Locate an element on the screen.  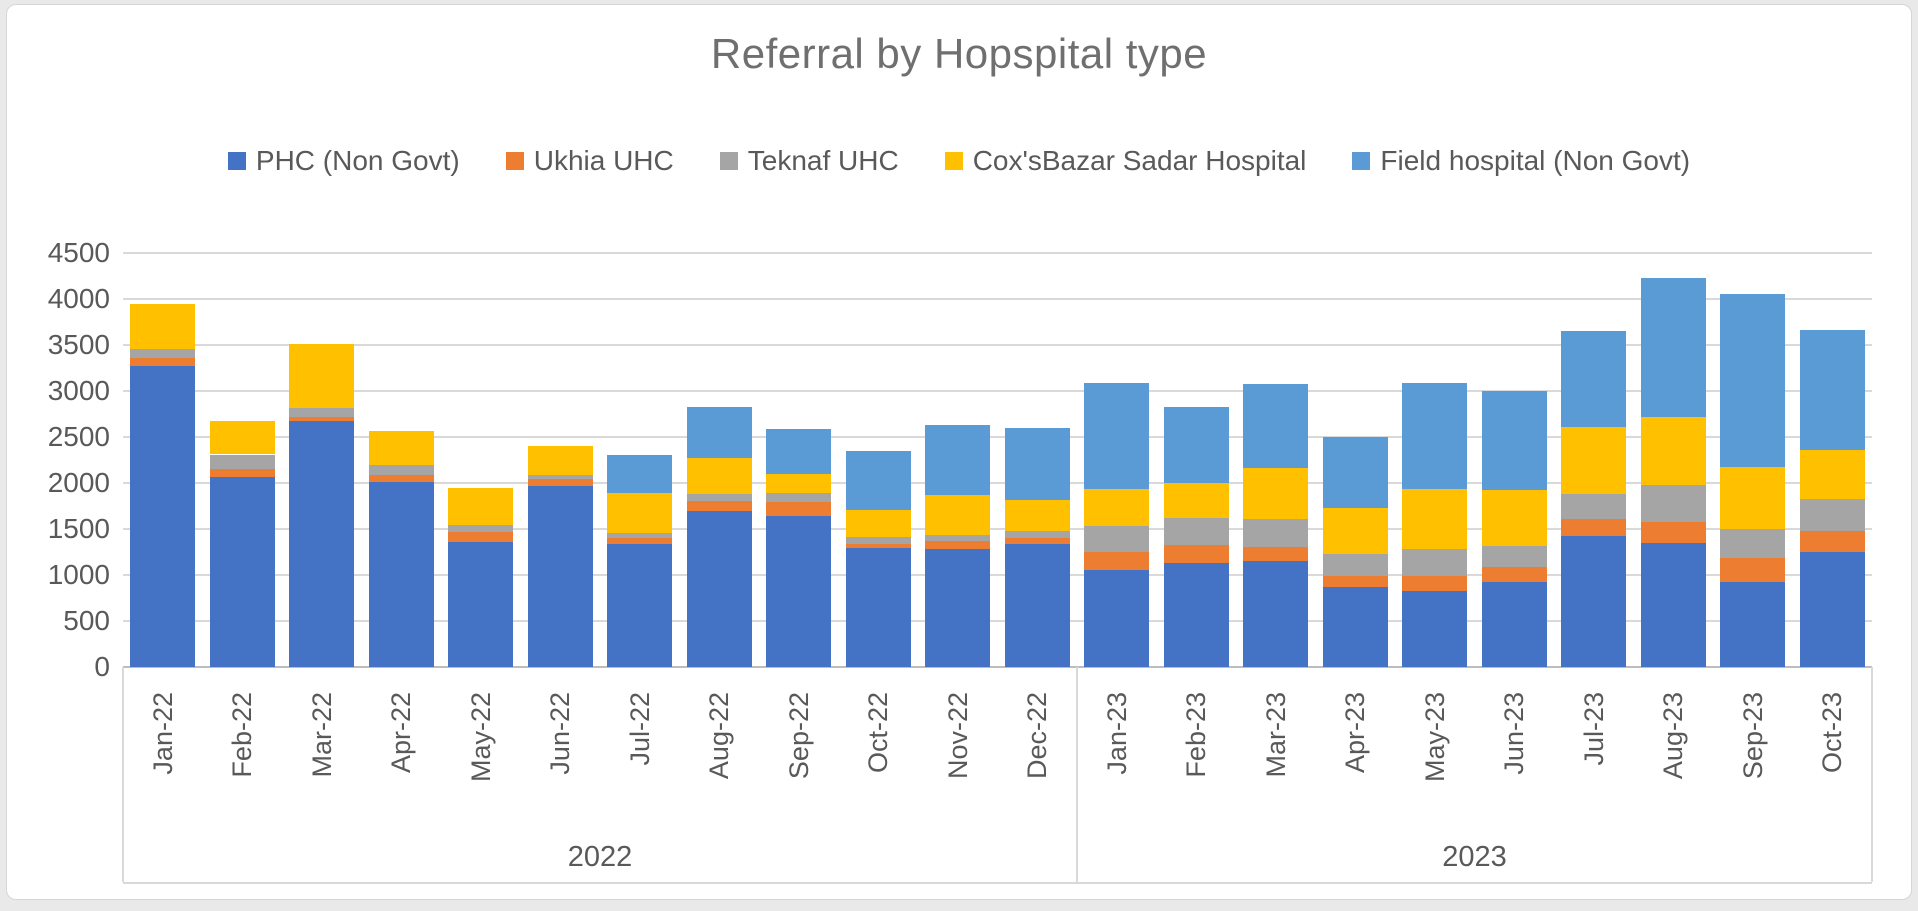
legend-item-1: Ukhia UHC is located at coordinates (589, 161).